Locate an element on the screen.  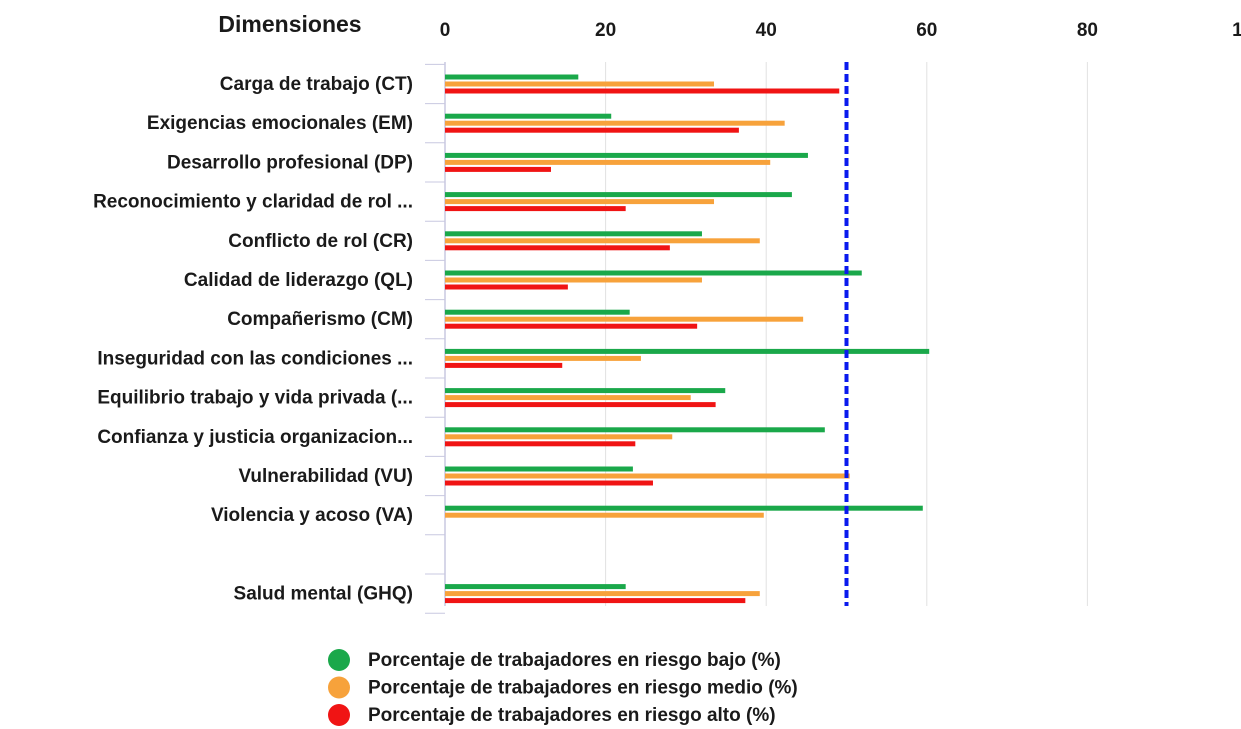
y-tick-label: Conflicto de rol (CR) is located at coordinates (320, 241).